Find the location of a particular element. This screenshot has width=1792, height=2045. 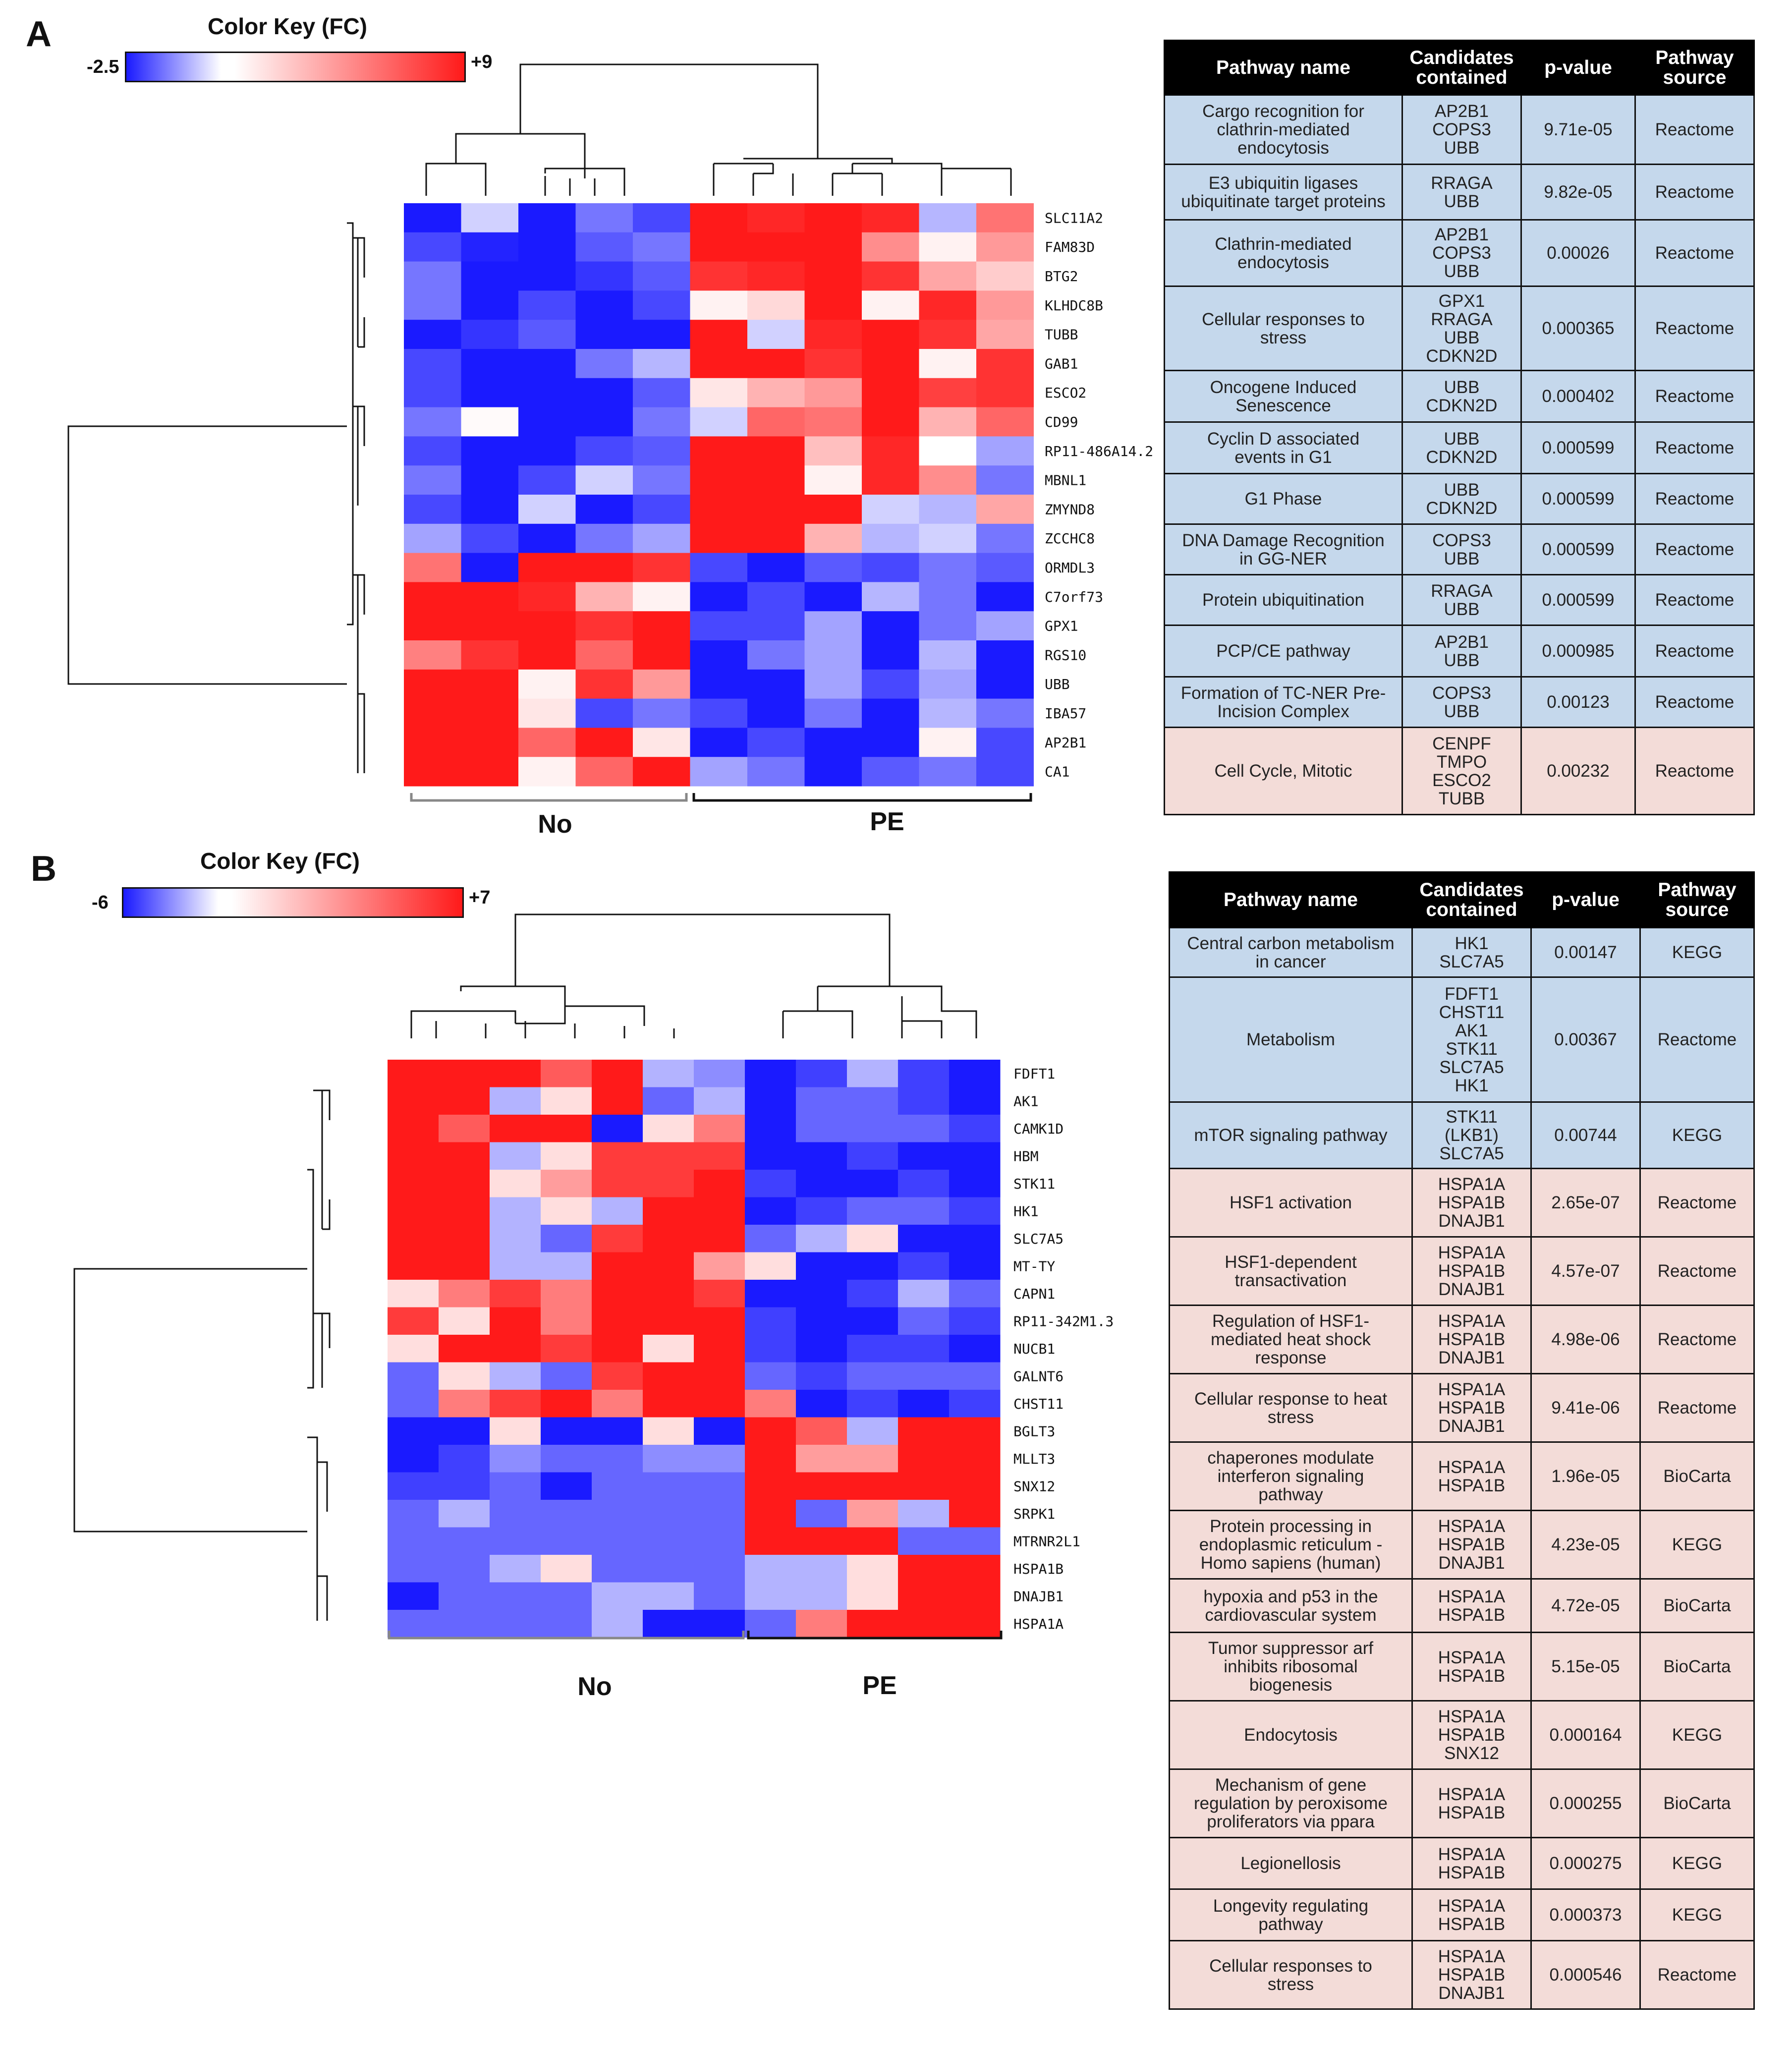

panel-a-color-key-min: -2.5 is located at coordinates (103, 67).